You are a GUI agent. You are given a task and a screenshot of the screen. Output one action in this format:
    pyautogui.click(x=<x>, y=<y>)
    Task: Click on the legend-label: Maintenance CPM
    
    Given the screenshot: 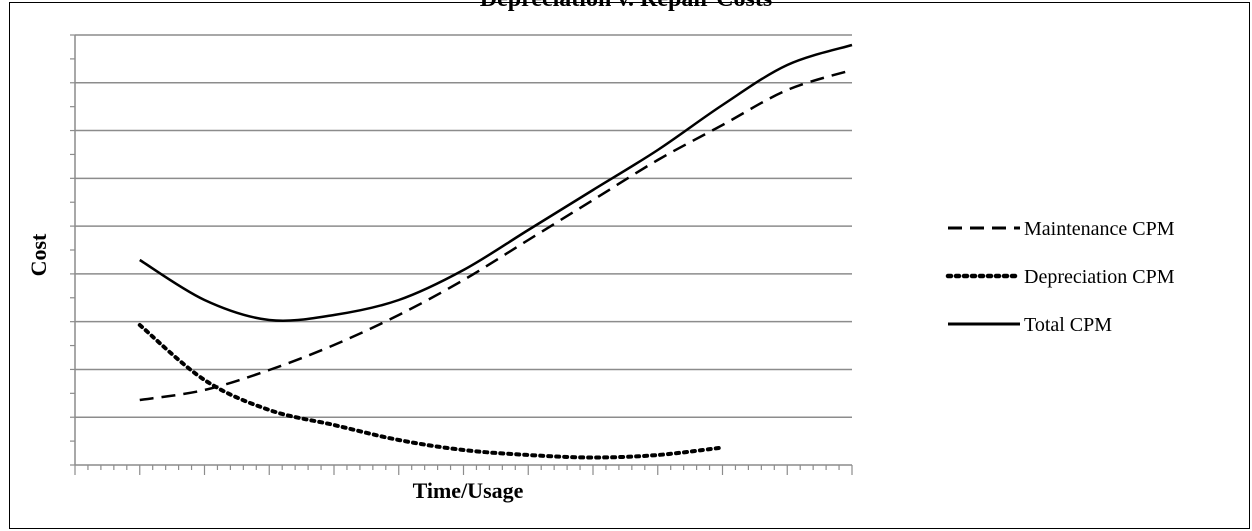 What is the action you would take?
    pyautogui.click(x=1099, y=229)
    